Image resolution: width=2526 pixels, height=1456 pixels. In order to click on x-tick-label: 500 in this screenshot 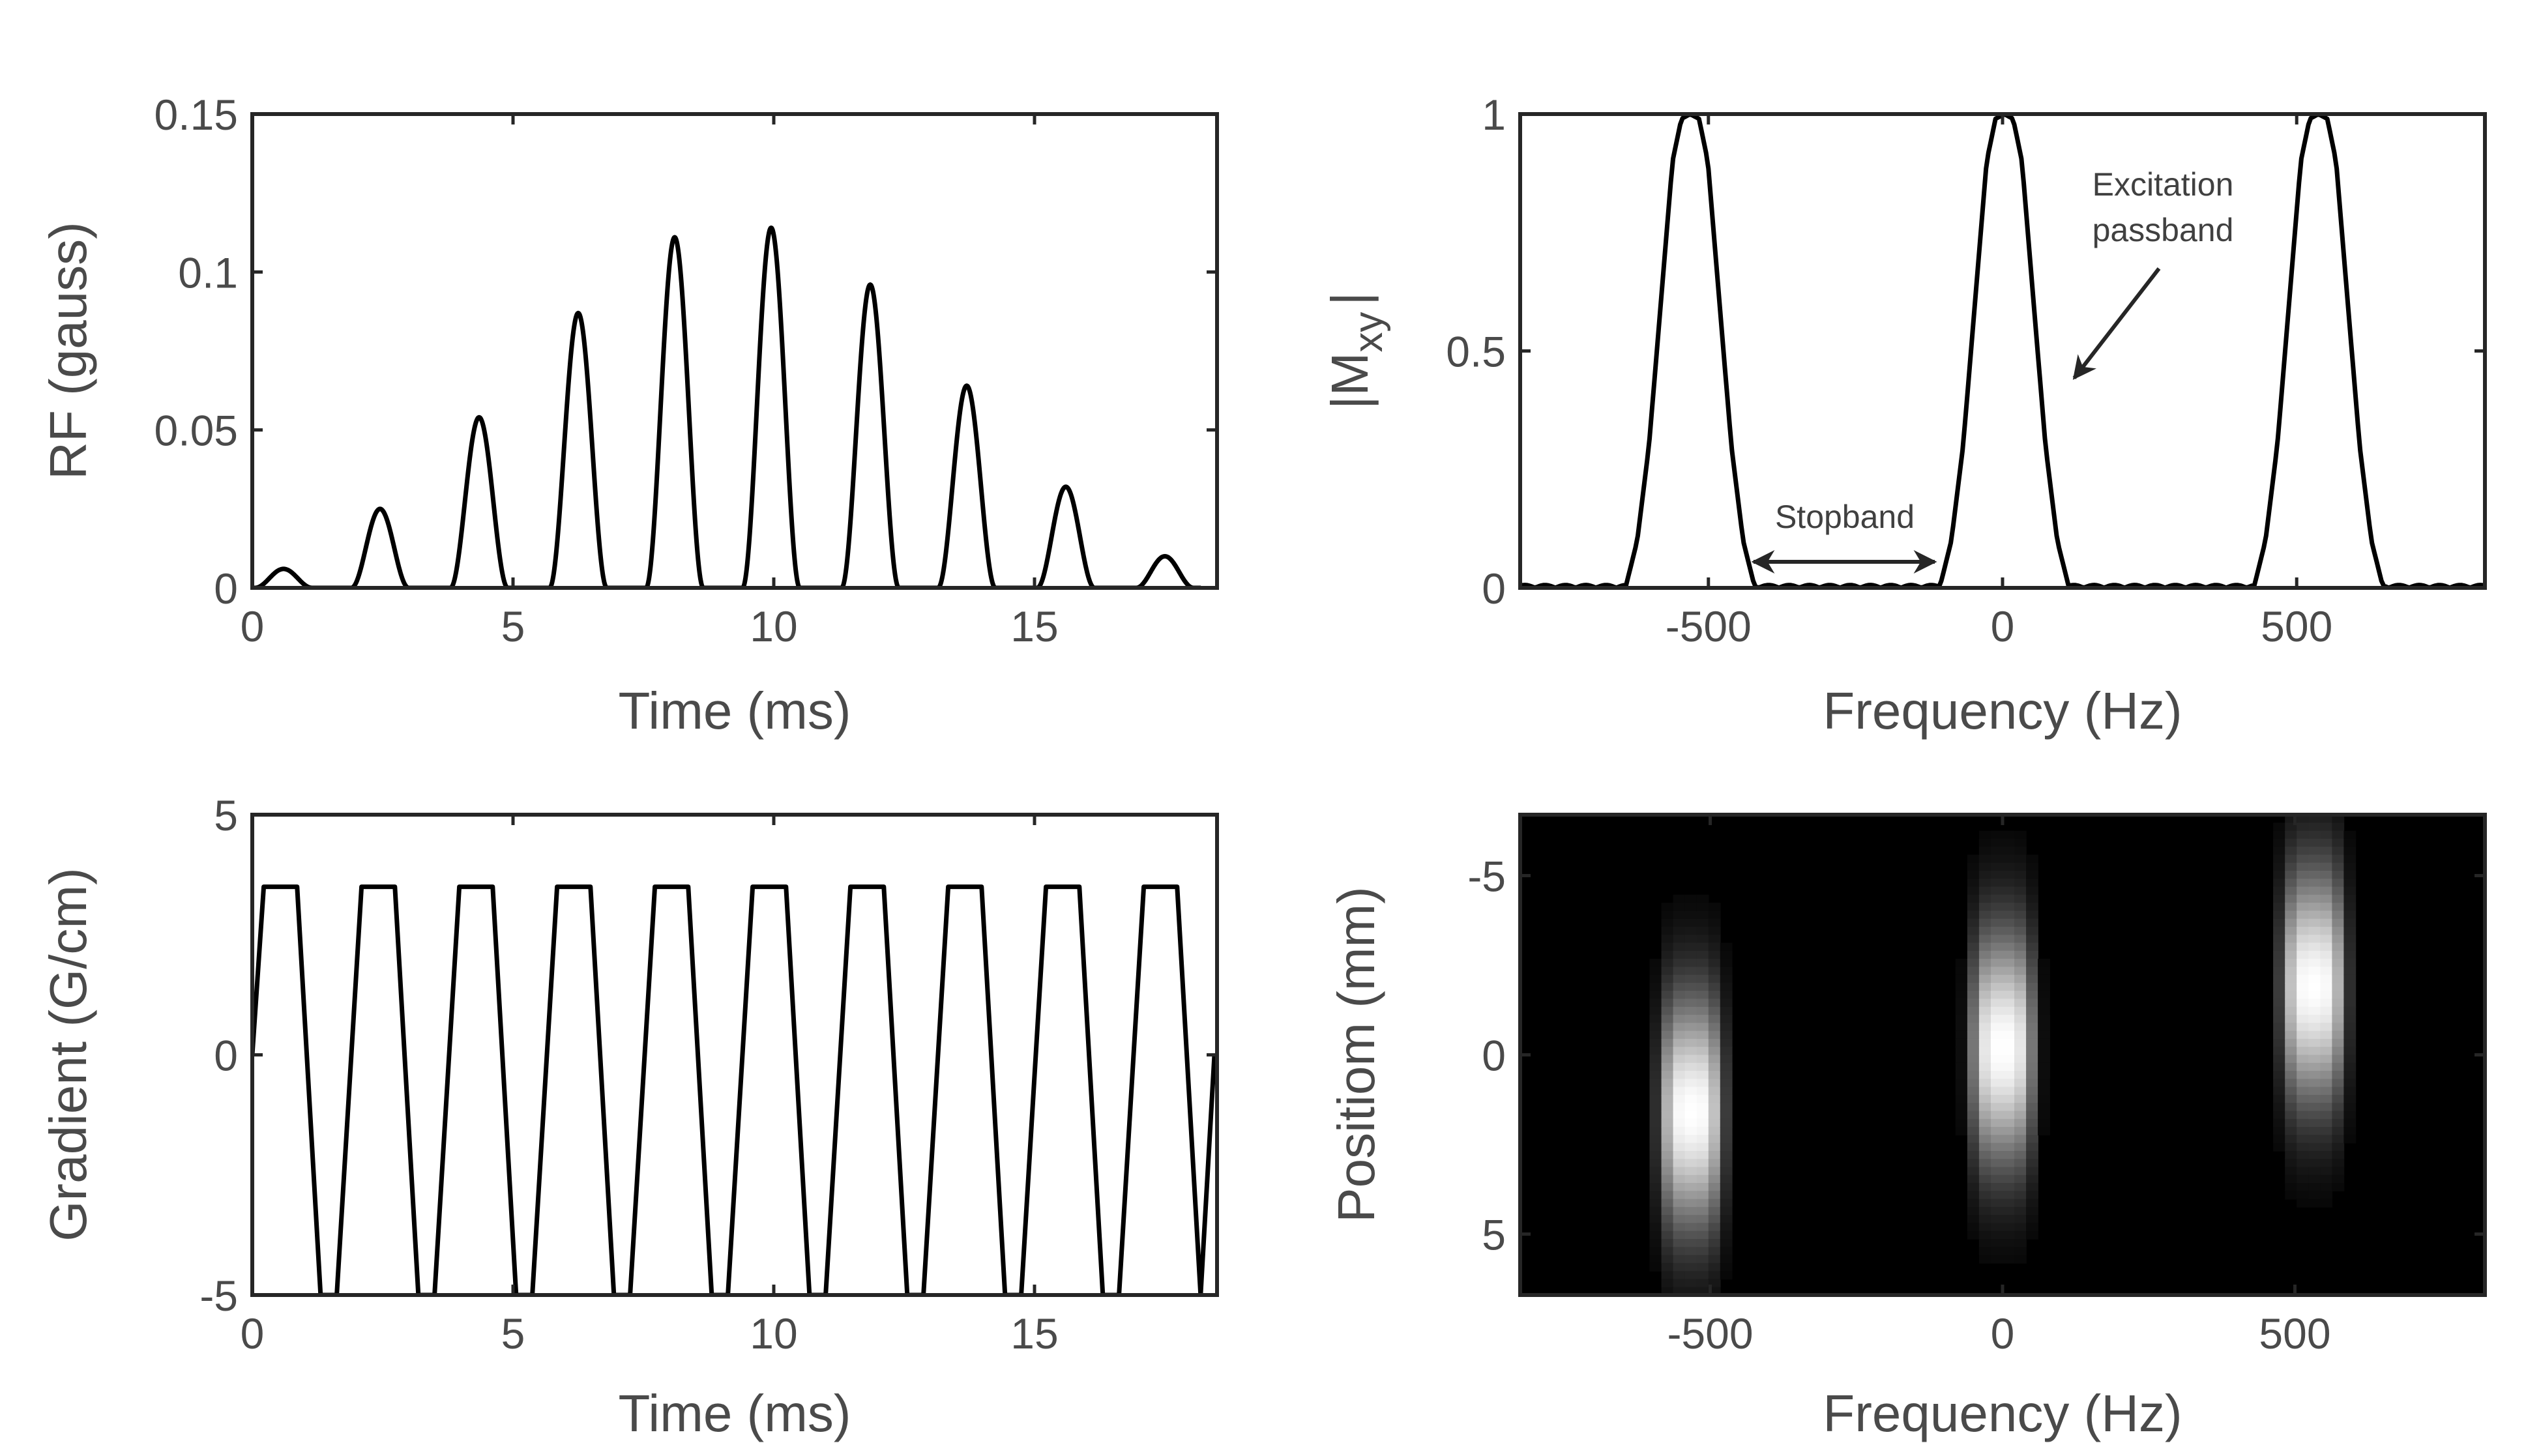, I will do `click(2297, 626)`.